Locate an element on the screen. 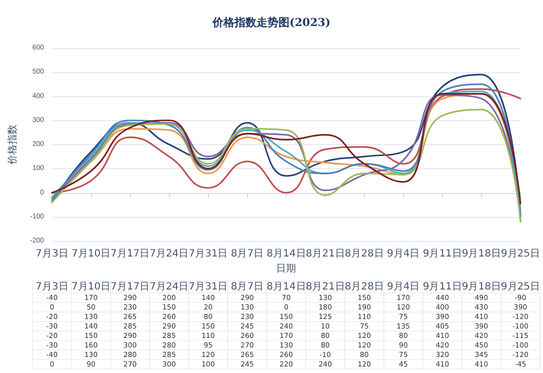 This screenshot has height=373, width=543. category-label: 8月14日 is located at coordinates (286, 287).